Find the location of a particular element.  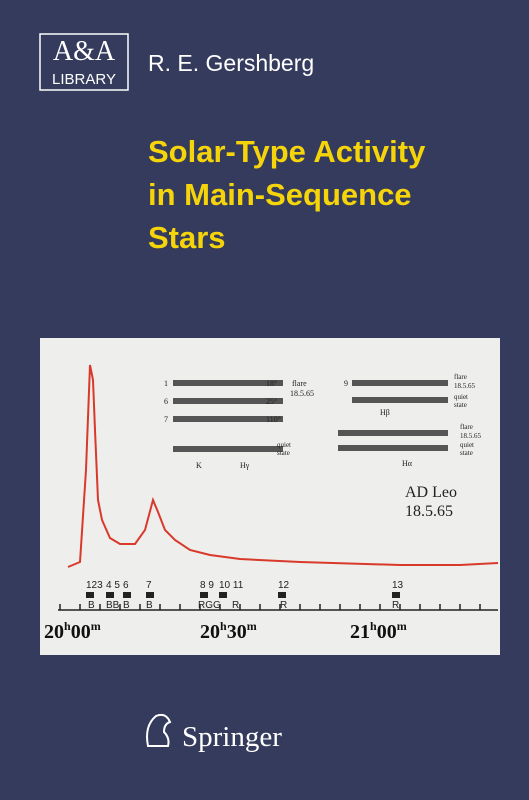

time-label: 21h00m is located at coordinates (378, 631).